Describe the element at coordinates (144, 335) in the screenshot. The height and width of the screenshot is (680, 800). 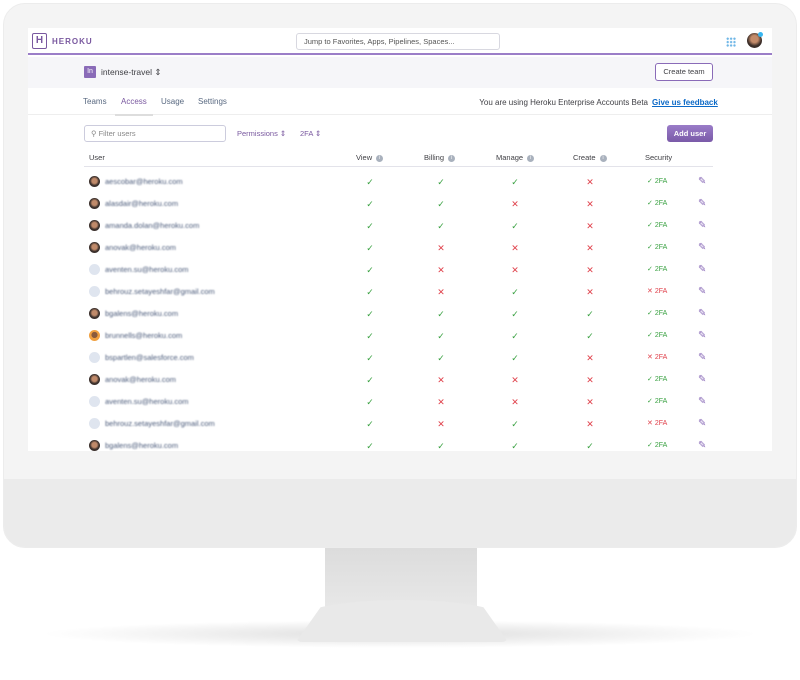
I see `user-email: brunnells@heroku.com` at that location.